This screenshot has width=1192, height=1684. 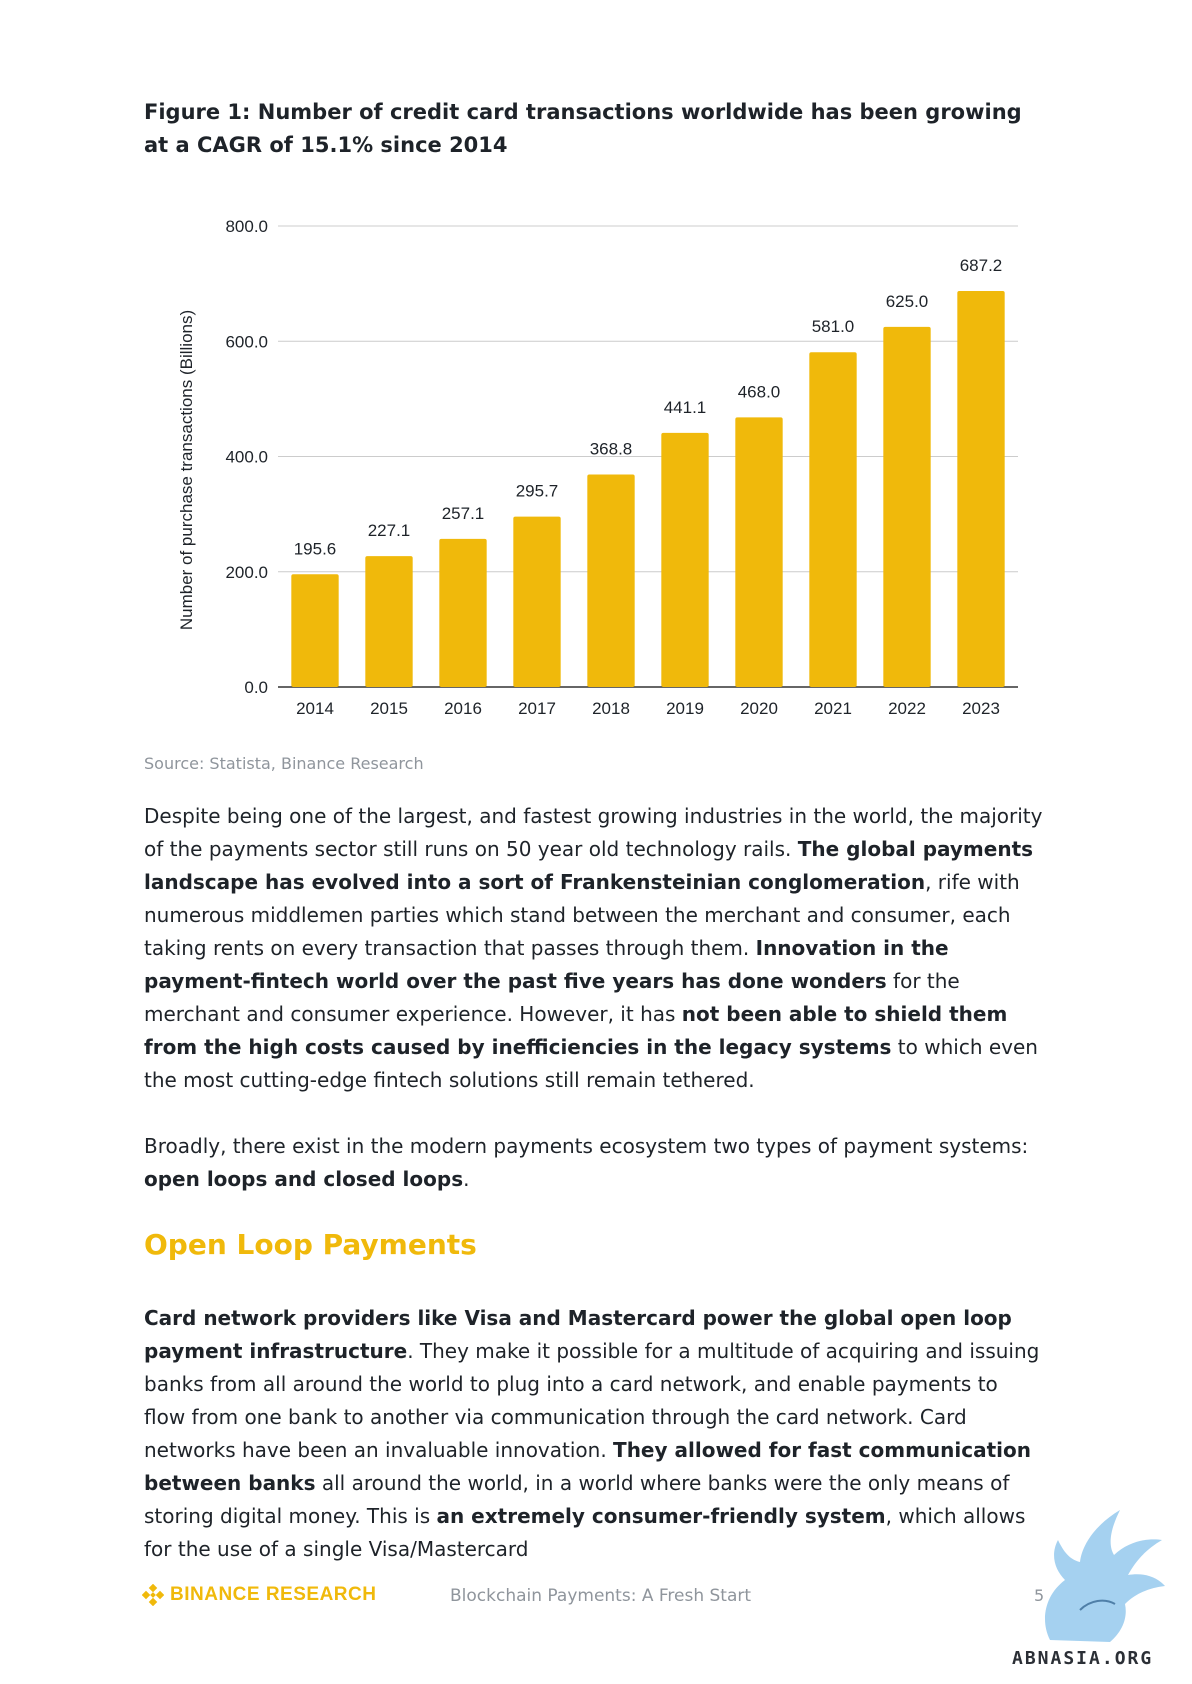 I want to click on footer-doc-title: Blockchain Payments: A Fresh Start, so click(x=601, y=1596).